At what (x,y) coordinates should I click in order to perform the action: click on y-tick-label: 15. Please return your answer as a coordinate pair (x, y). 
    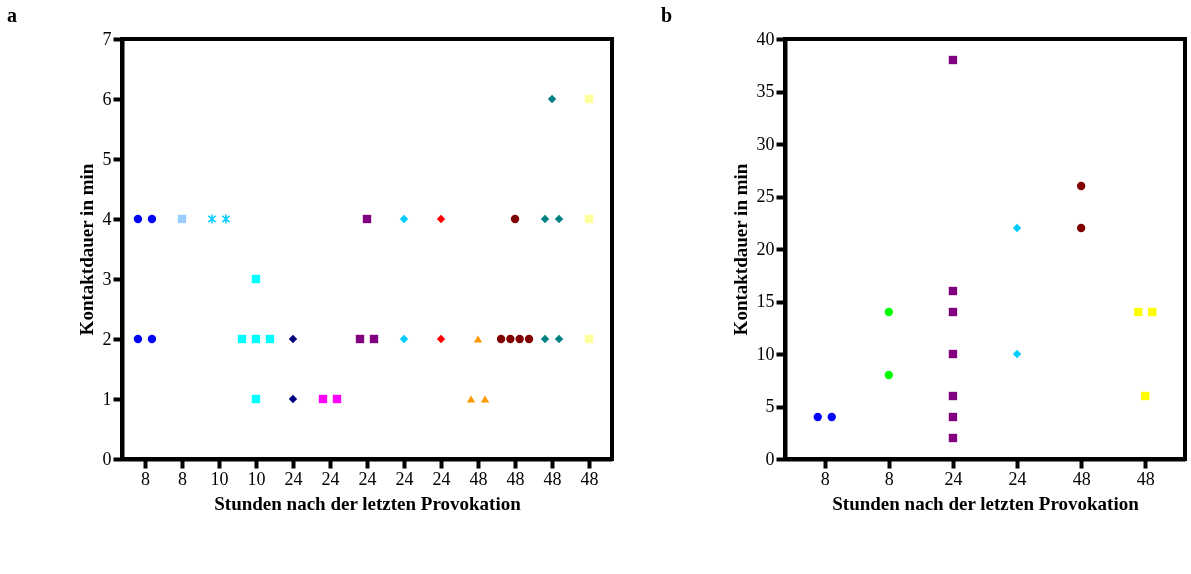
    Looking at the image, I should click on (765, 301).